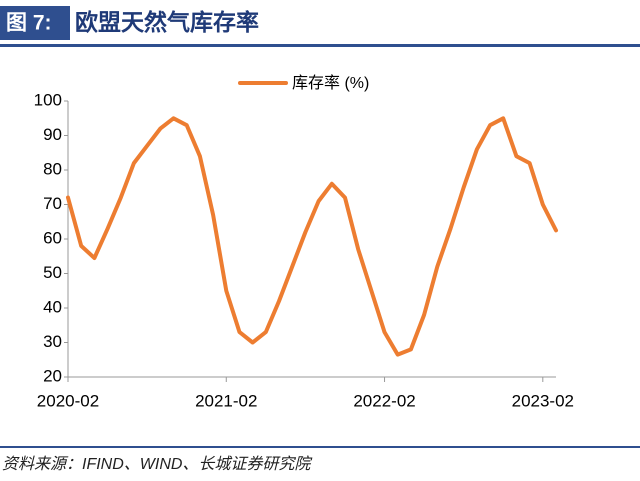  Describe the element at coordinates (384, 400) in the screenshot. I see `x-tick-label: 2022-02` at that location.